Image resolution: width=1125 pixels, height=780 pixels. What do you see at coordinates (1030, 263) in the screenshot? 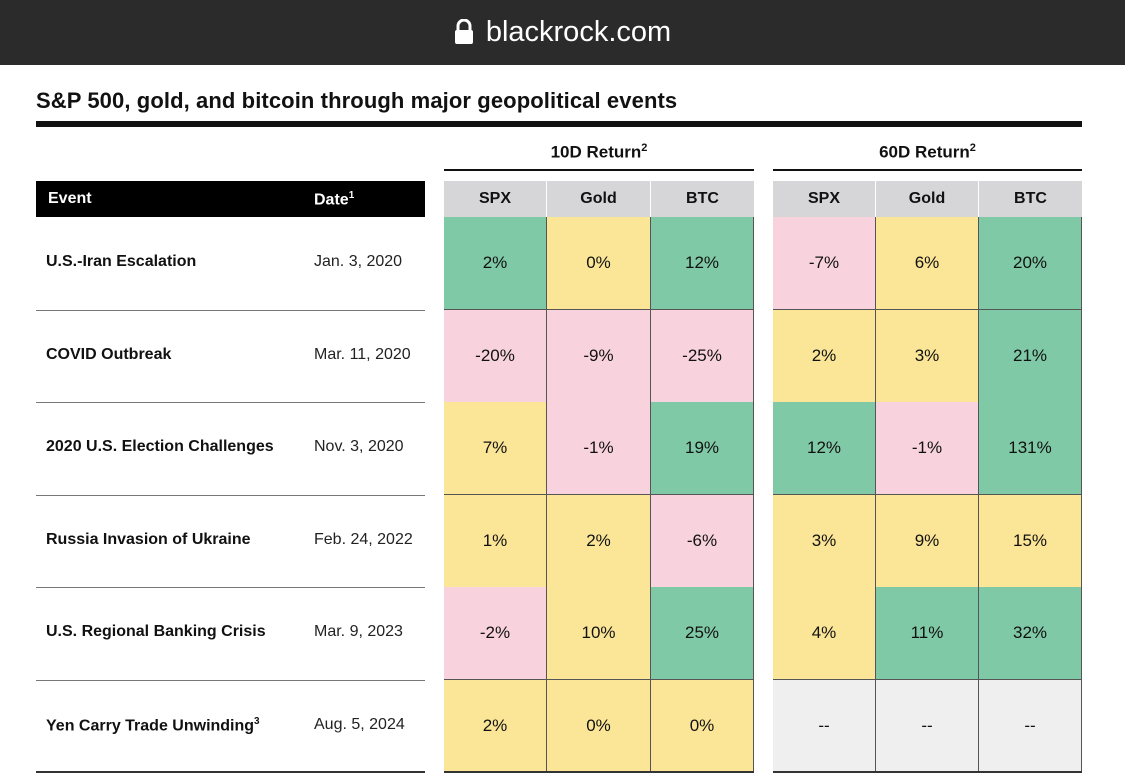
I see `cell-d60-btc: 20%` at bounding box center [1030, 263].